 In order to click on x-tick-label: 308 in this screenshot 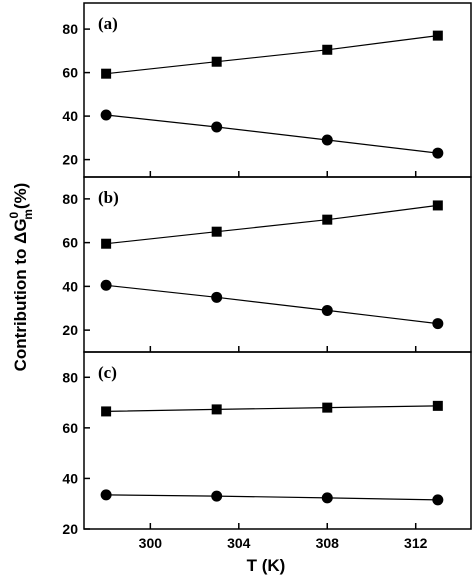, I will do `click(328, 543)`.